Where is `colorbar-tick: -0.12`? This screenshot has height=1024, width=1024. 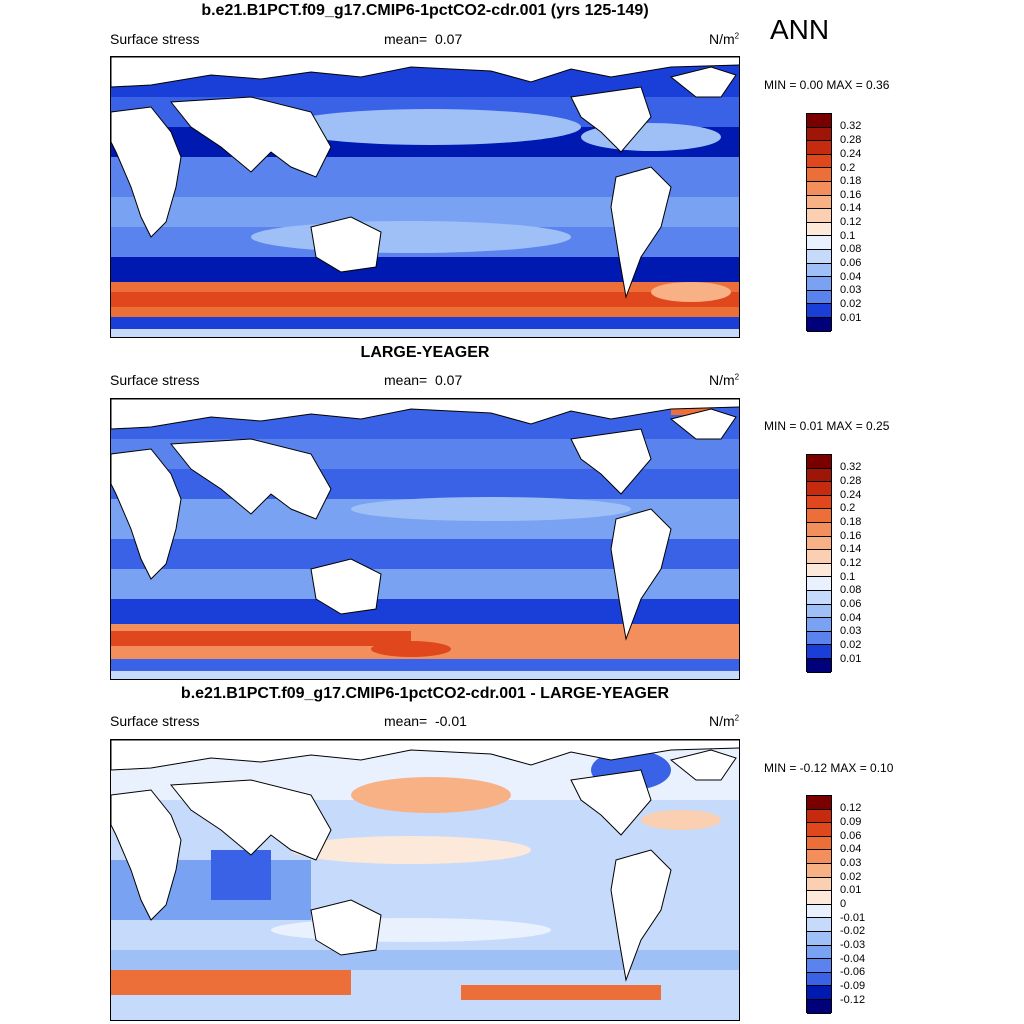 colorbar-tick: -0.12 is located at coordinates (853, 1000).